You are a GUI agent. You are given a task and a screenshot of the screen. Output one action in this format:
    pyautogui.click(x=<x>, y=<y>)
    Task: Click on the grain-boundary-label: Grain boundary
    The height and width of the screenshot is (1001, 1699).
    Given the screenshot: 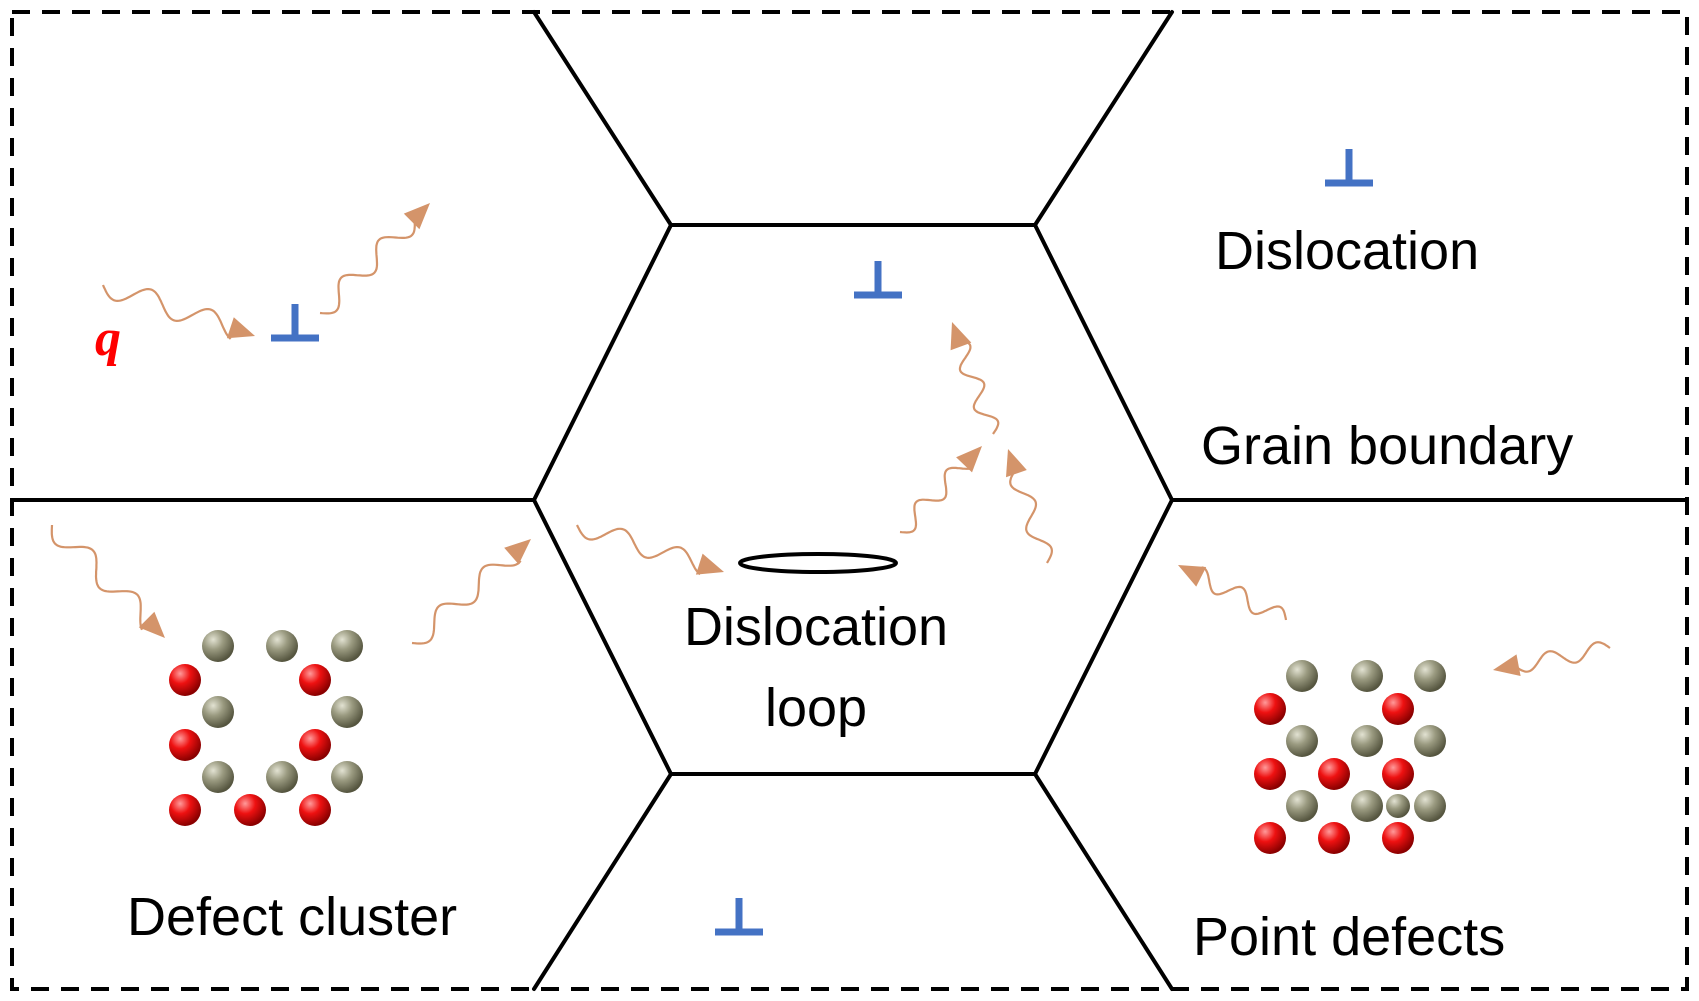 What is the action you would take?
    pyautogui.click(x=1387, y=446)
    